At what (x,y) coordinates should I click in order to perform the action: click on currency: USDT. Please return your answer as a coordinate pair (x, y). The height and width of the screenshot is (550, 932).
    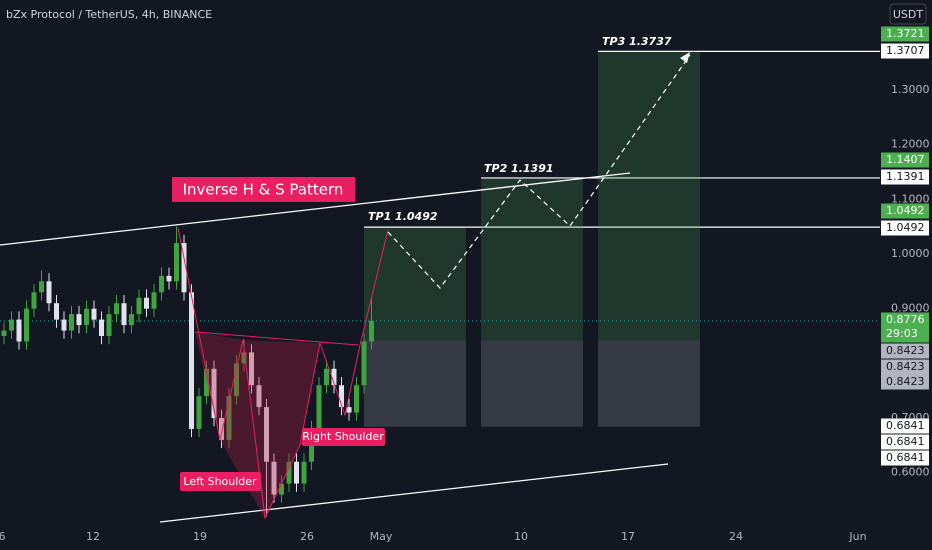
    Looking at the image, I should click on (908, 14).